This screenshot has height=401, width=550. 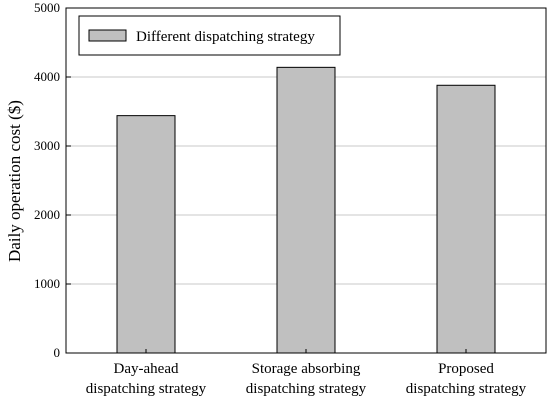 What do you see at coordinates (57, 352) in the screenshot?
I see `y-tick-label: 0` at bounding box center [57, 352].